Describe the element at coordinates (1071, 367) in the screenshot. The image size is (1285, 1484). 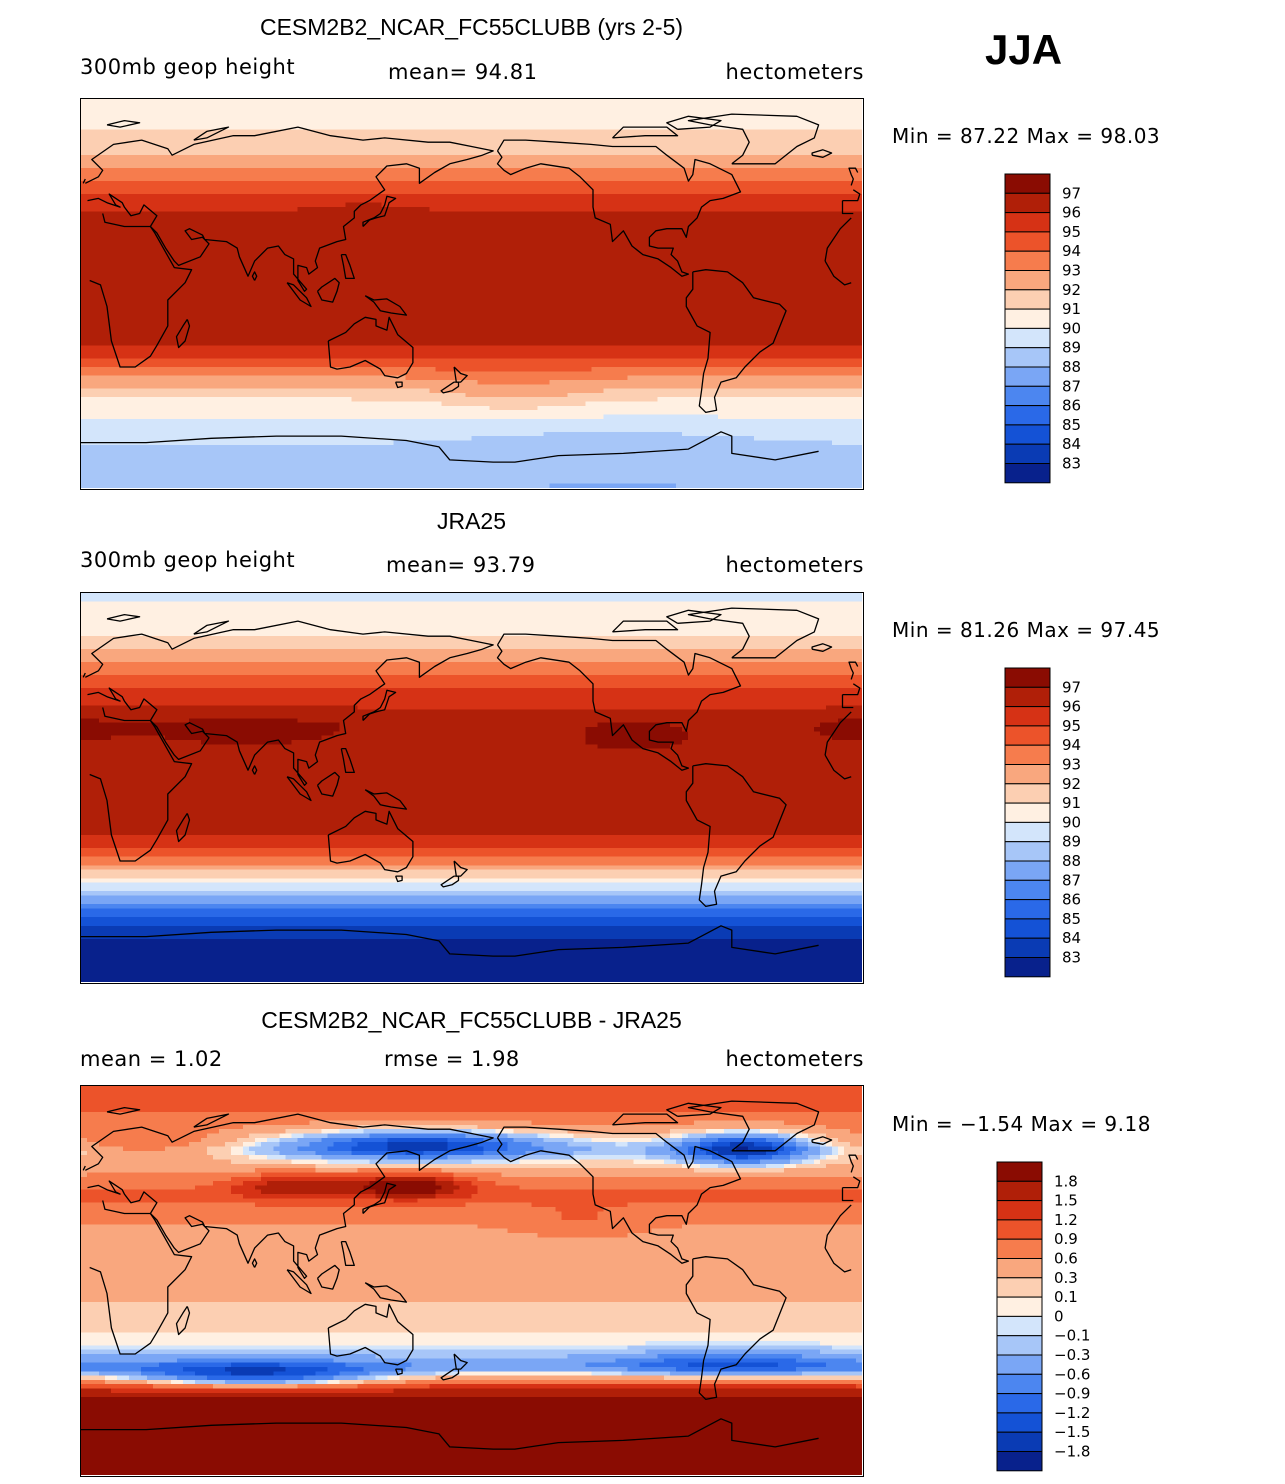
I see `colorbar-tick-label: 88` at that location.